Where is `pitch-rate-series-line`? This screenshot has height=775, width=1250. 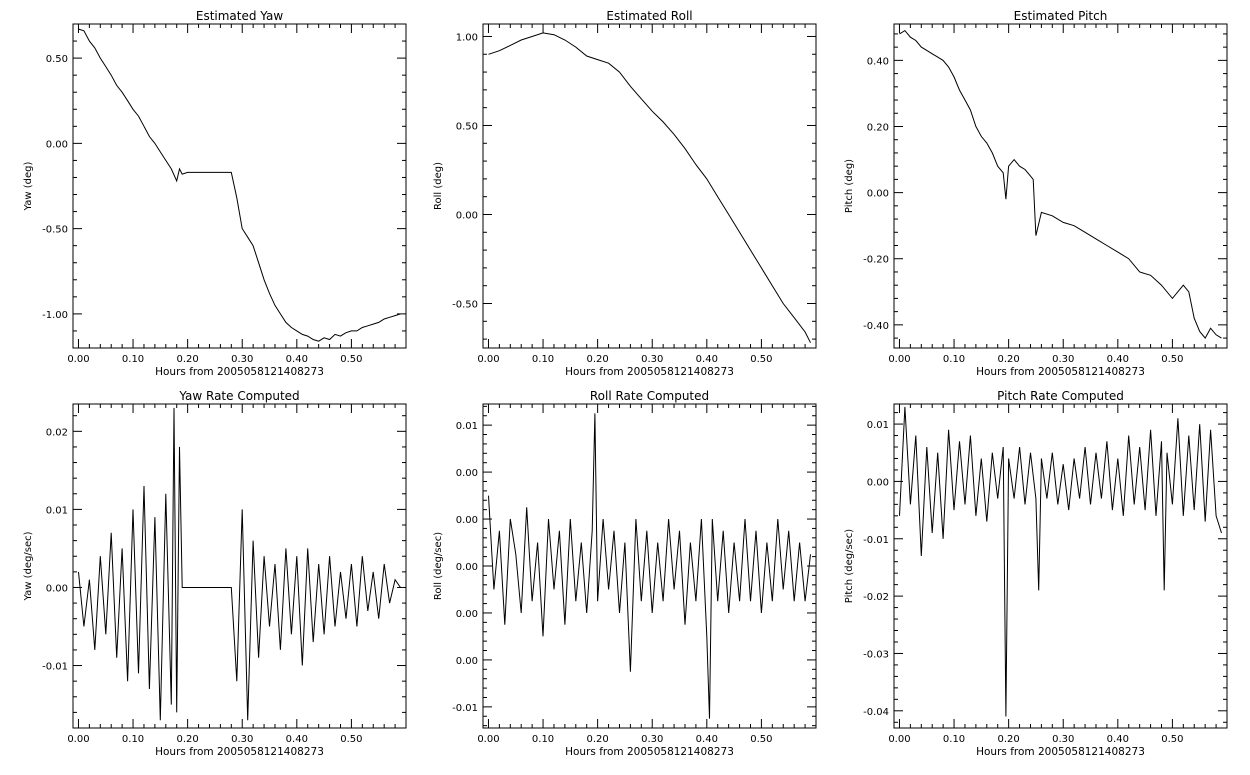 pitch-rate-series-line is located at coordinates (1060, 561).